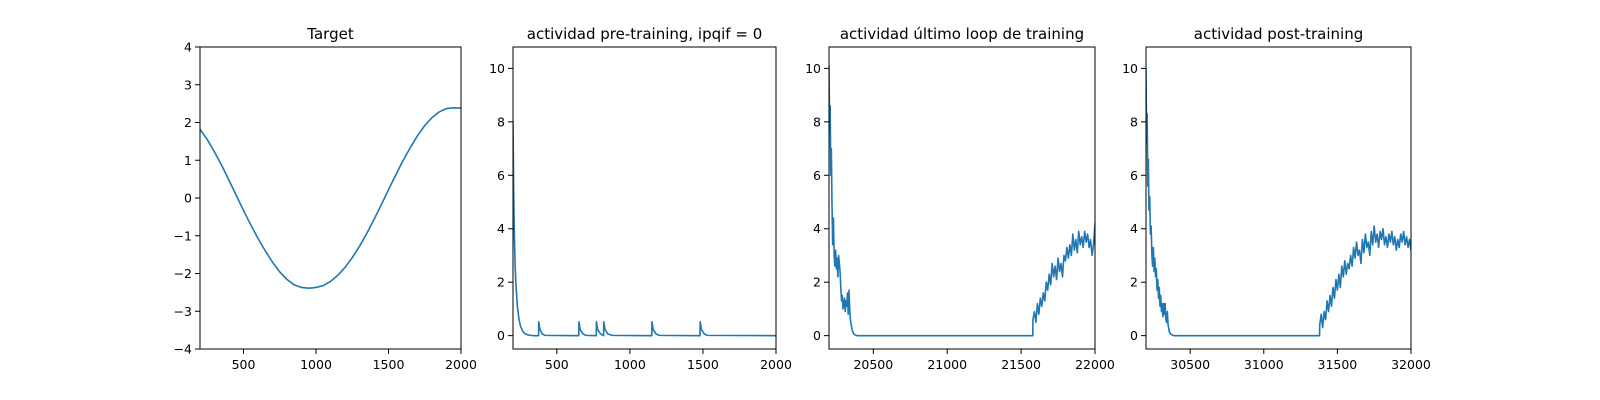 The height and width of the screenshot is (400, 1600). Describe the element at coordinates (188, 84) in the screenshot. I see `y-tick-label: 3` at that location.